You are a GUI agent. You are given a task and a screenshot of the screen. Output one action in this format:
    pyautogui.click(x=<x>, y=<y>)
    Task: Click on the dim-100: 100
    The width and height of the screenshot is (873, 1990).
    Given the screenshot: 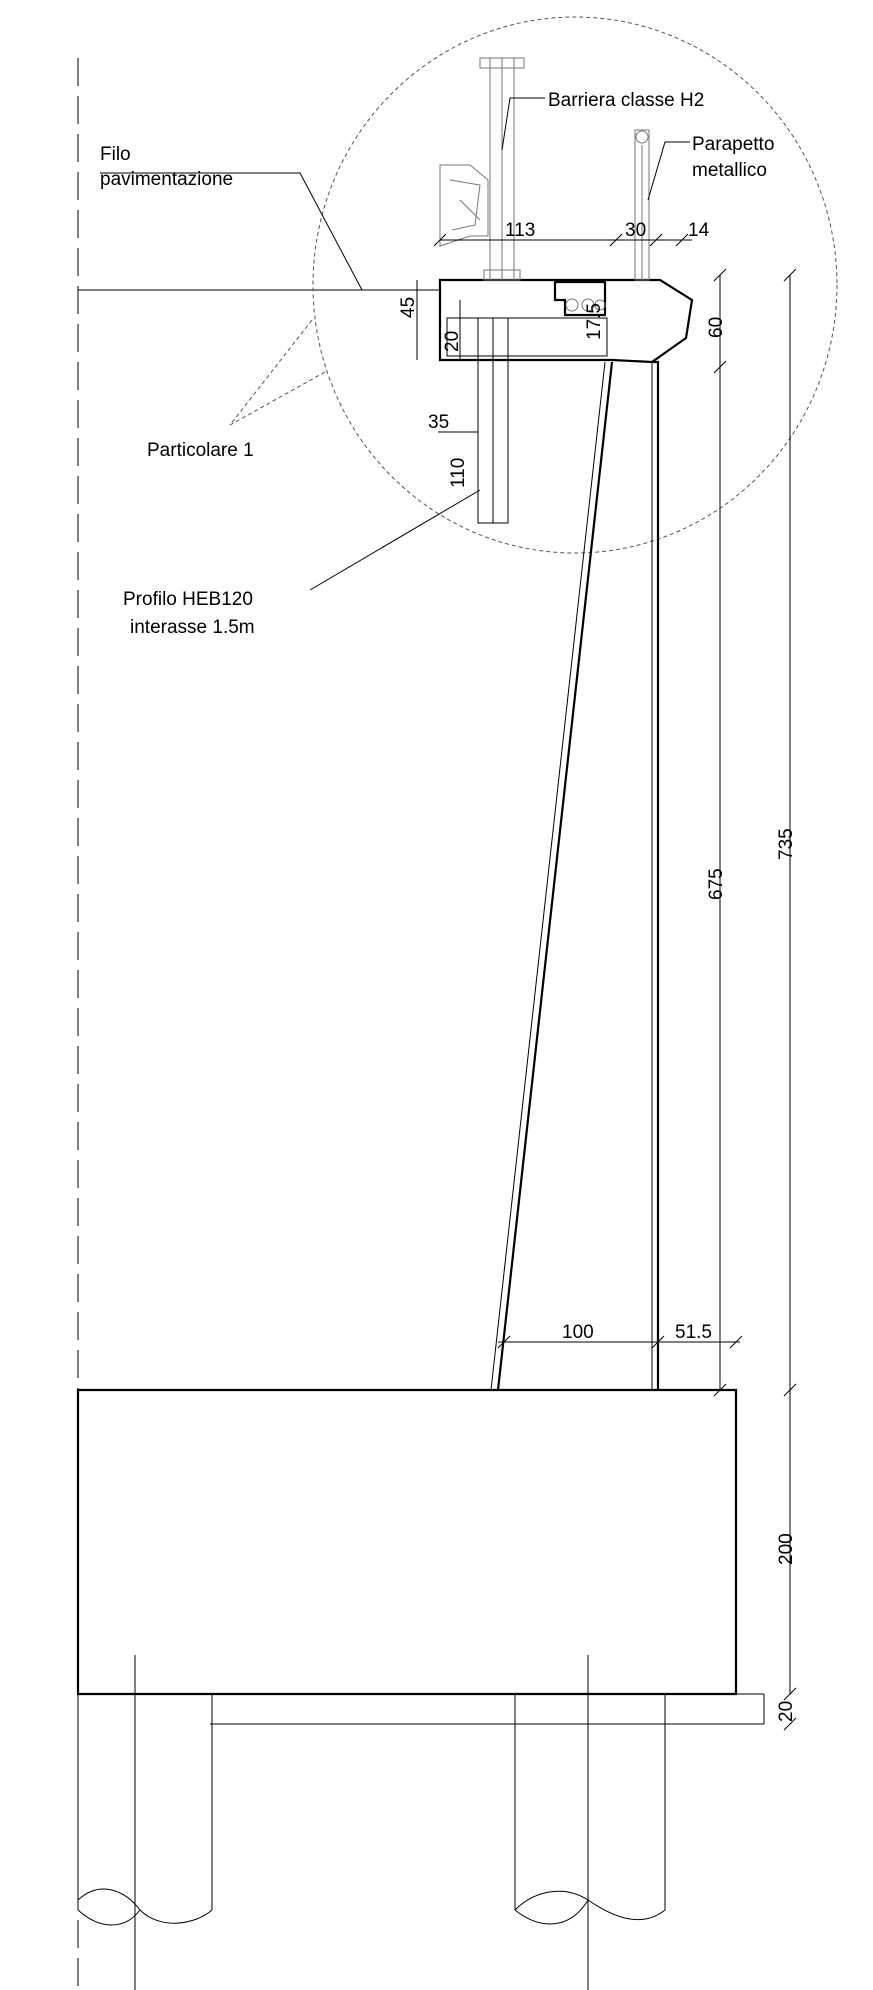 What is the action you would take?
    pyautogui.click(x=578, y=1332)
    